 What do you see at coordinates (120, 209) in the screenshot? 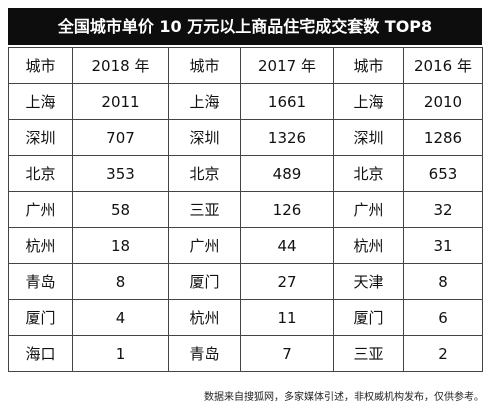
I see `cell: 58` at bounding box center [120, 209].